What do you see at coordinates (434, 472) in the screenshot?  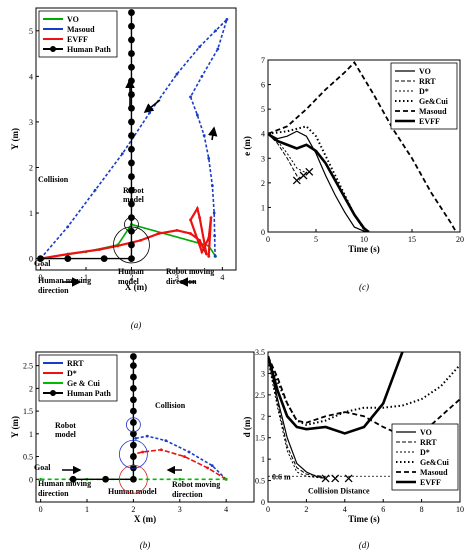 I see `legend-label: Masoud` at bounding box center [434, 472].